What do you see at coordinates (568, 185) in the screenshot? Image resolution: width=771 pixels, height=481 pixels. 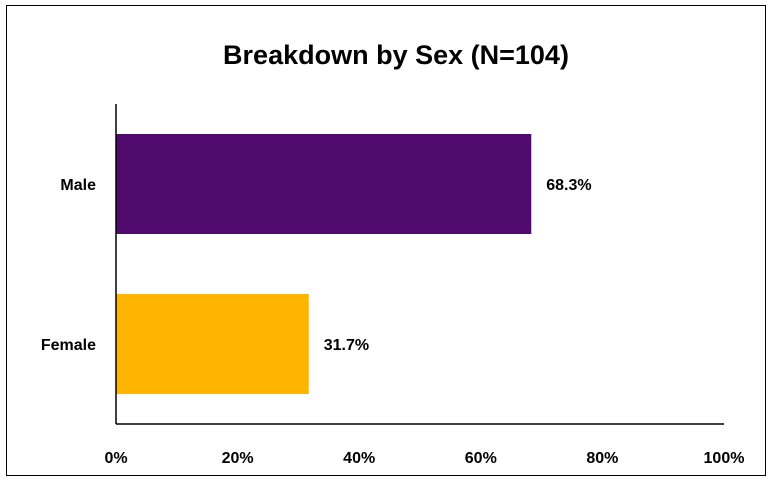 I see `data-label-male: 68.3%` at bounding box center [568, 185].